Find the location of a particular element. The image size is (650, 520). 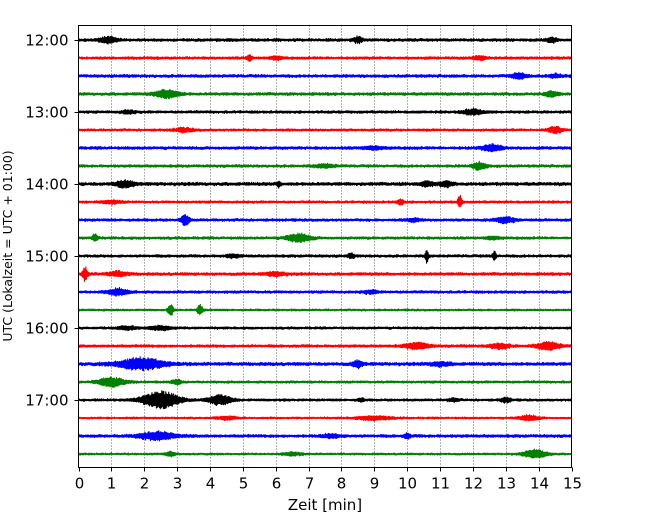

x-axis-title: Zeit [min] is located at coordinates (325, 505).